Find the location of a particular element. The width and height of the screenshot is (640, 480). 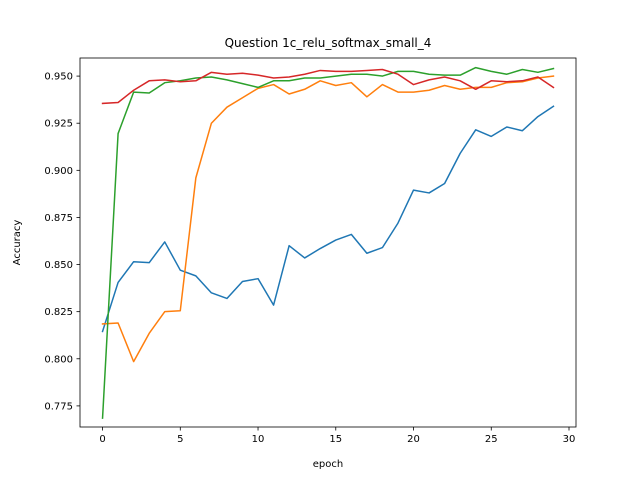

y-tick-label: 0.850 is located at coordinates (58, 265).